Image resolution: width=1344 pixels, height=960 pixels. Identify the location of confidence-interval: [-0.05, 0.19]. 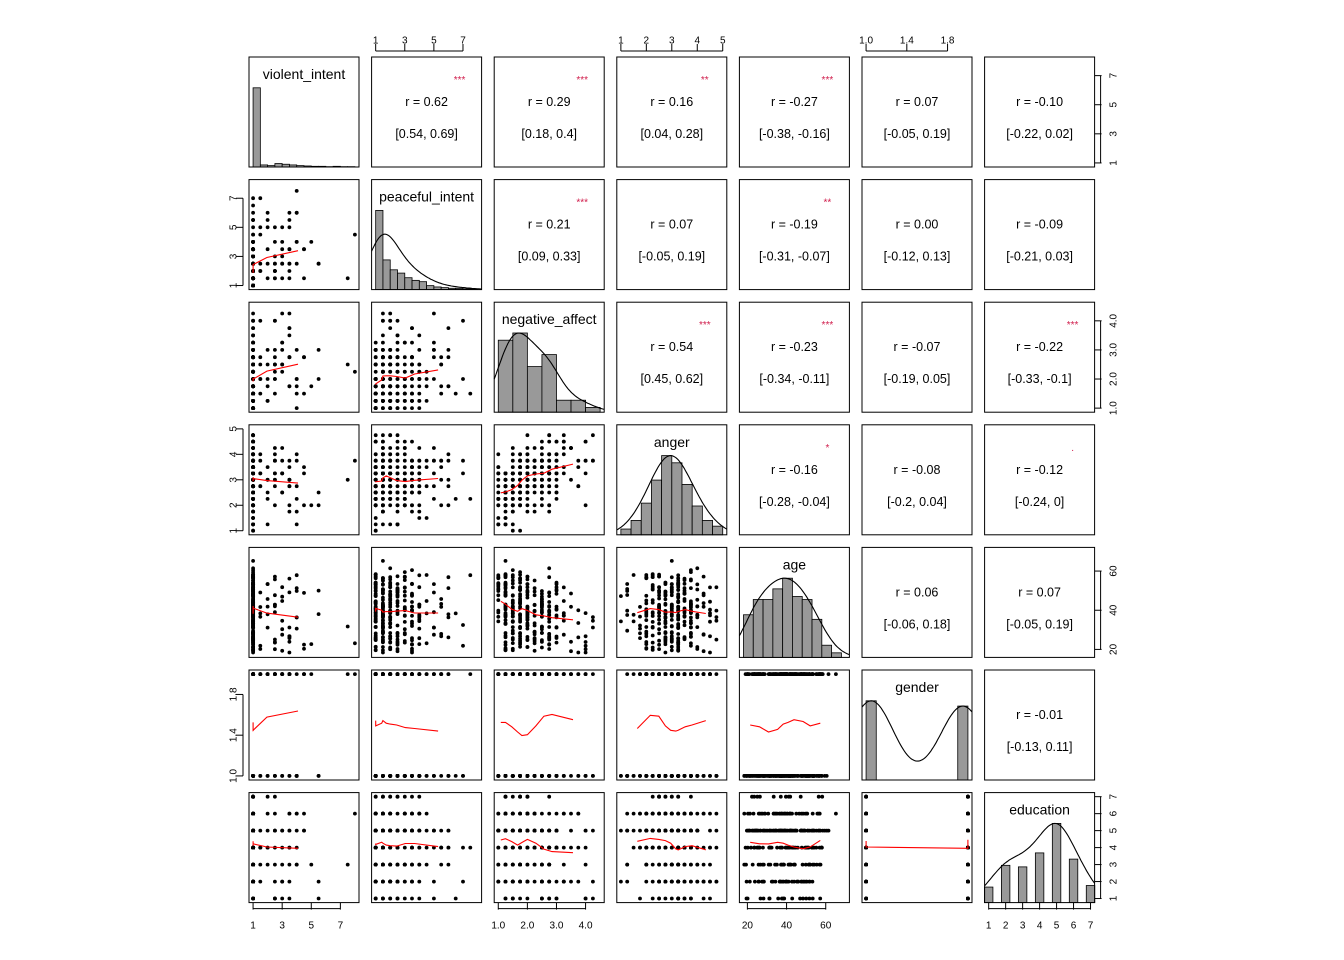
(671, 257).